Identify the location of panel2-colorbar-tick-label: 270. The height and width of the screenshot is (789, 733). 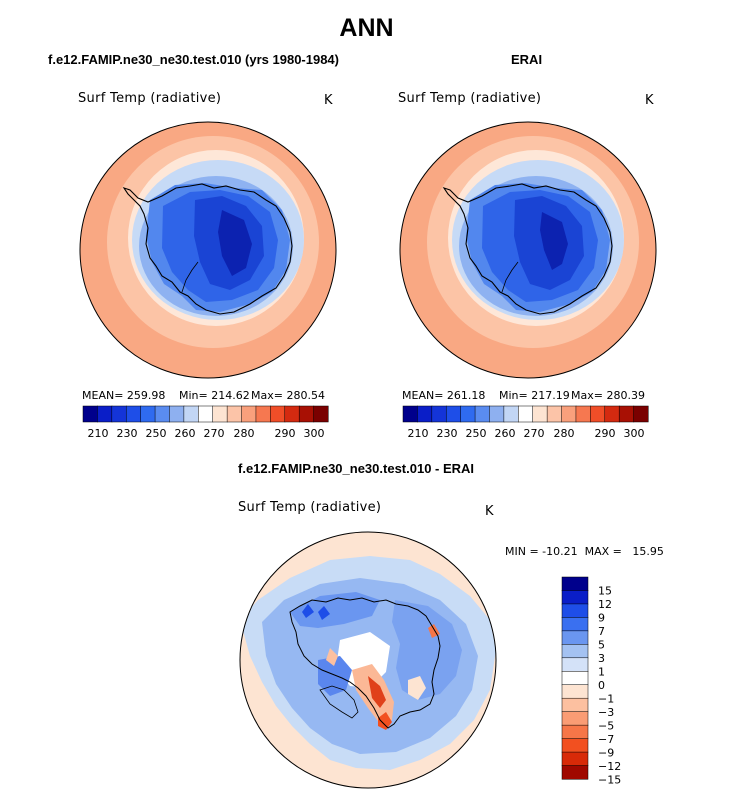
(534, 433).